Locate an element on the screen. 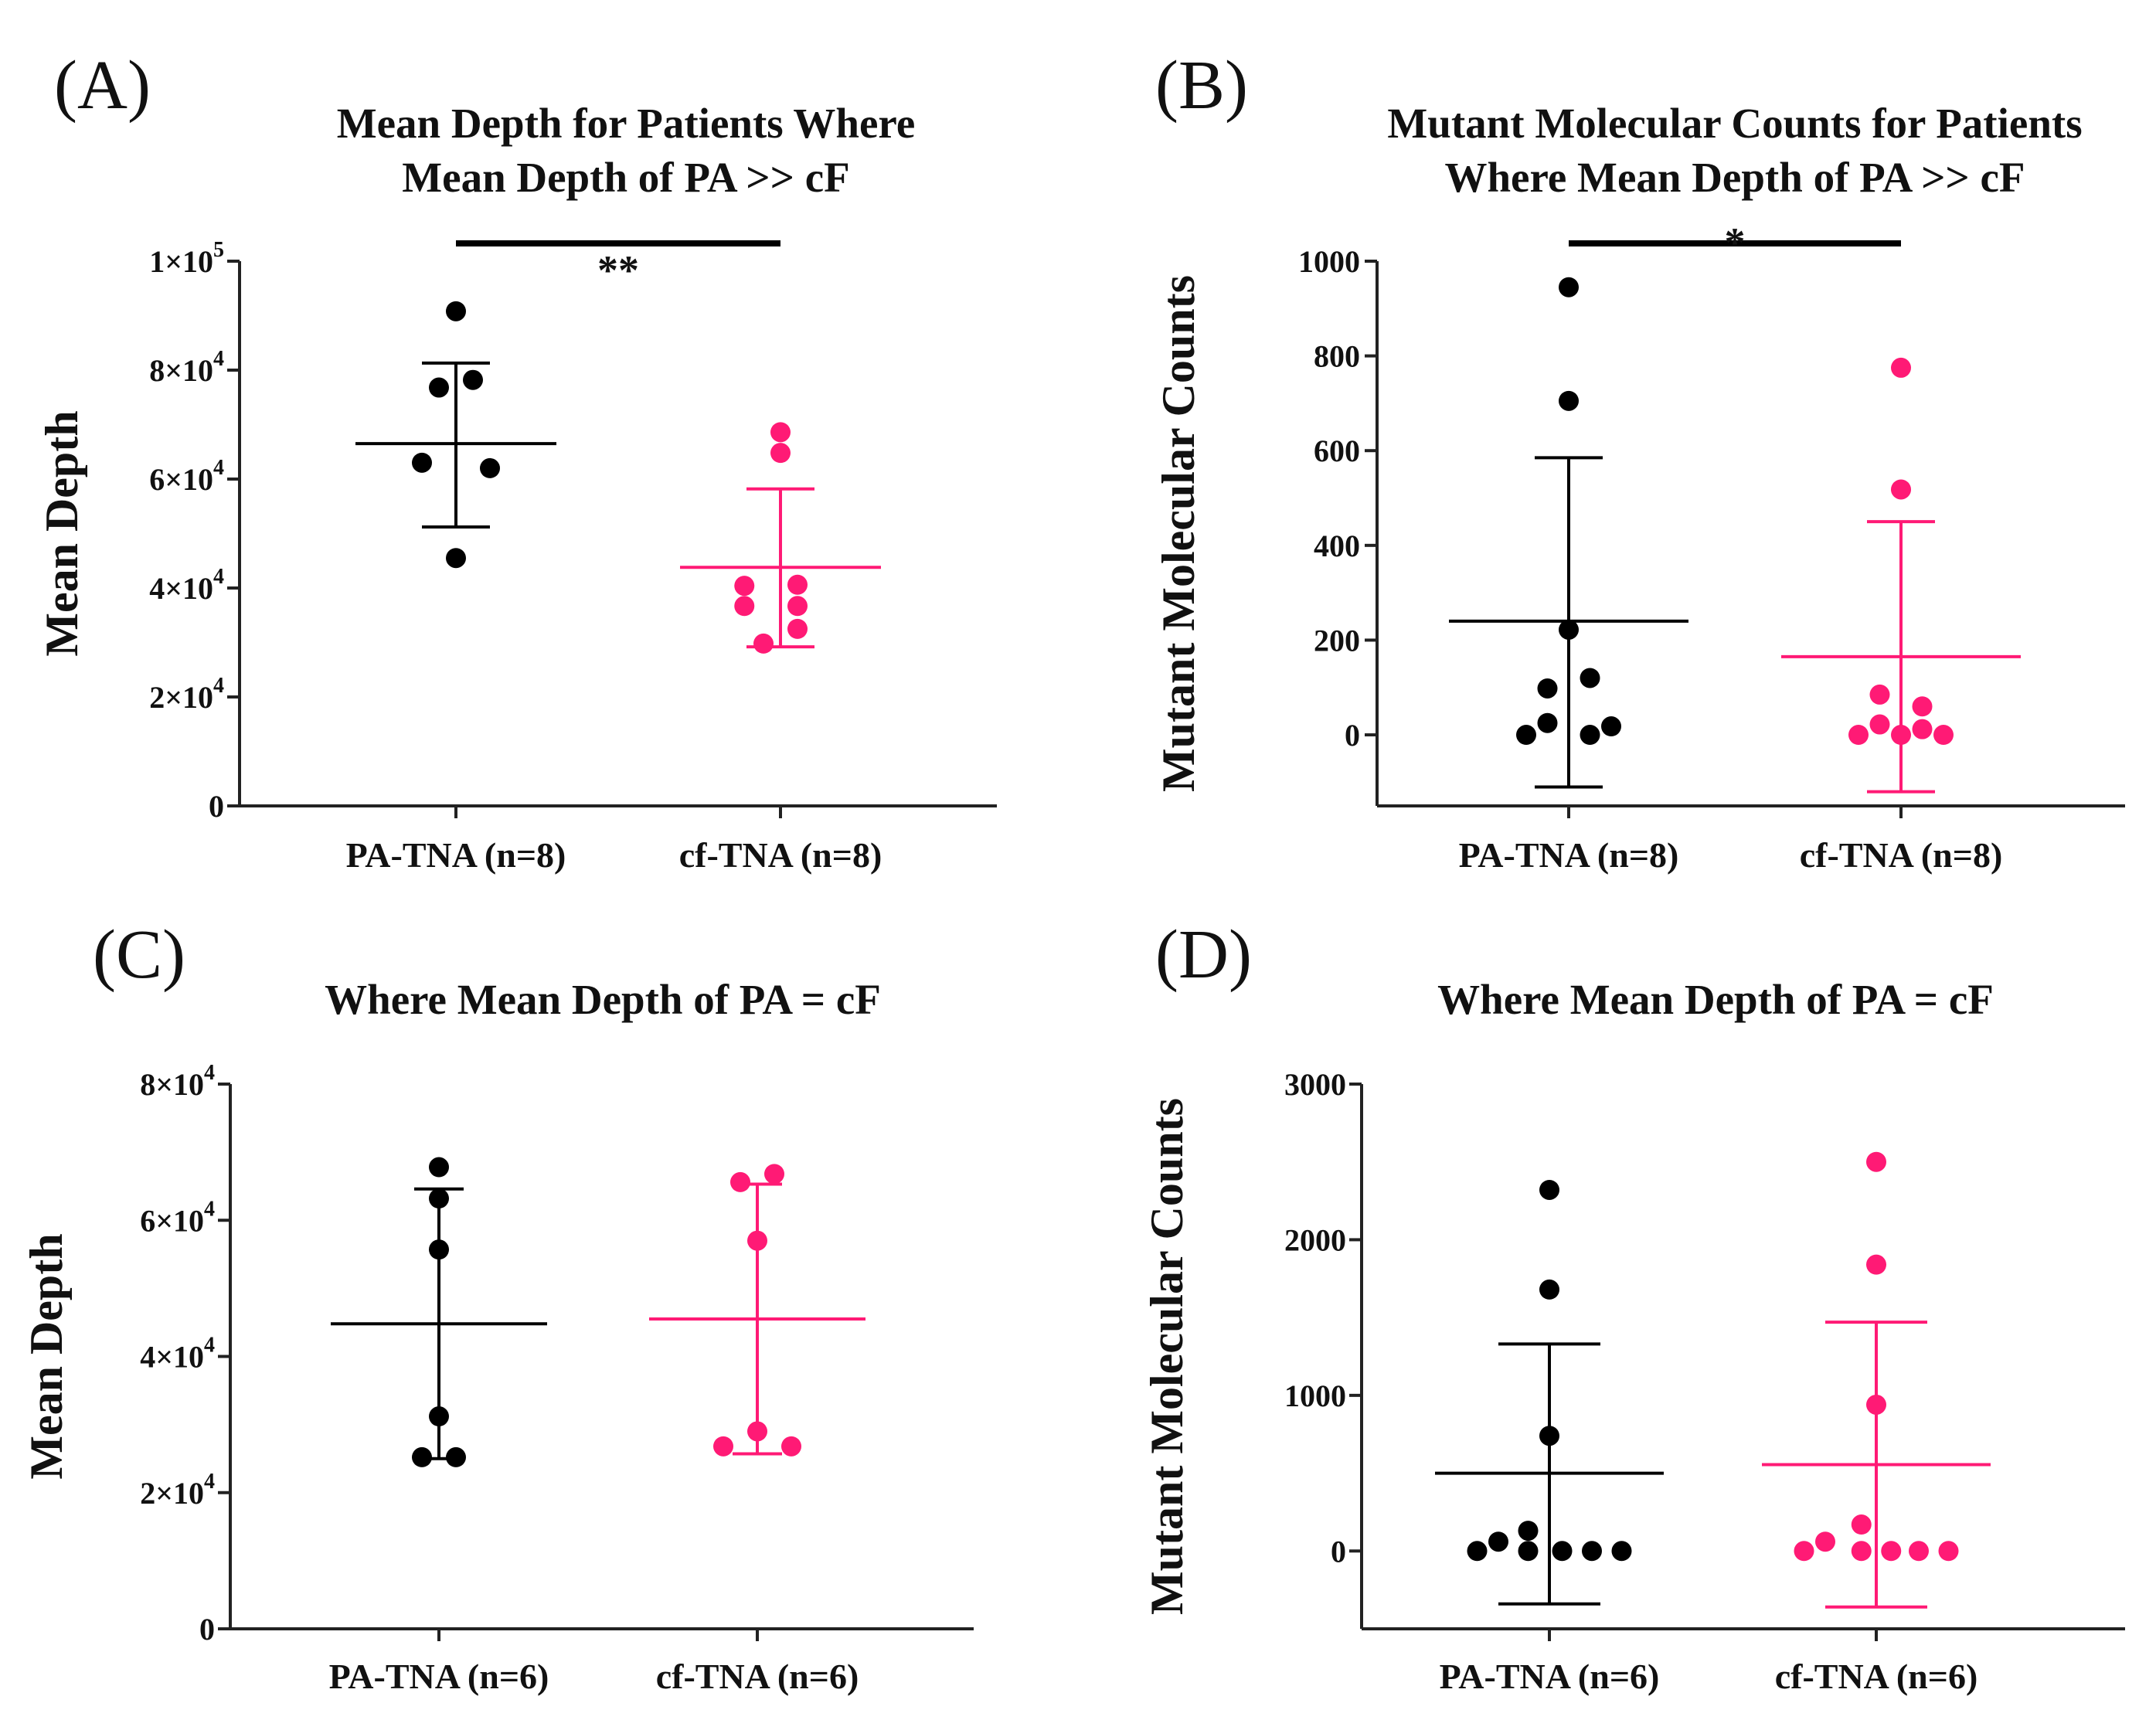 Image resolution: width=2156 pixels, height=1720 pixels. y-tick-mantissa: 1000 is located at coordinates (1329, 262).